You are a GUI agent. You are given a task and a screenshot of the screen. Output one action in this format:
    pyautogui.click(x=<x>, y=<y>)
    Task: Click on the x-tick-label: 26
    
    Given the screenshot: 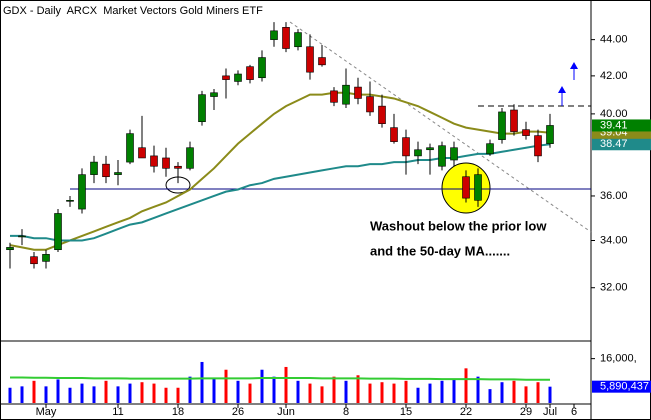 What is the action you would take?
    pyautogui.click(x=238, y=412)
    